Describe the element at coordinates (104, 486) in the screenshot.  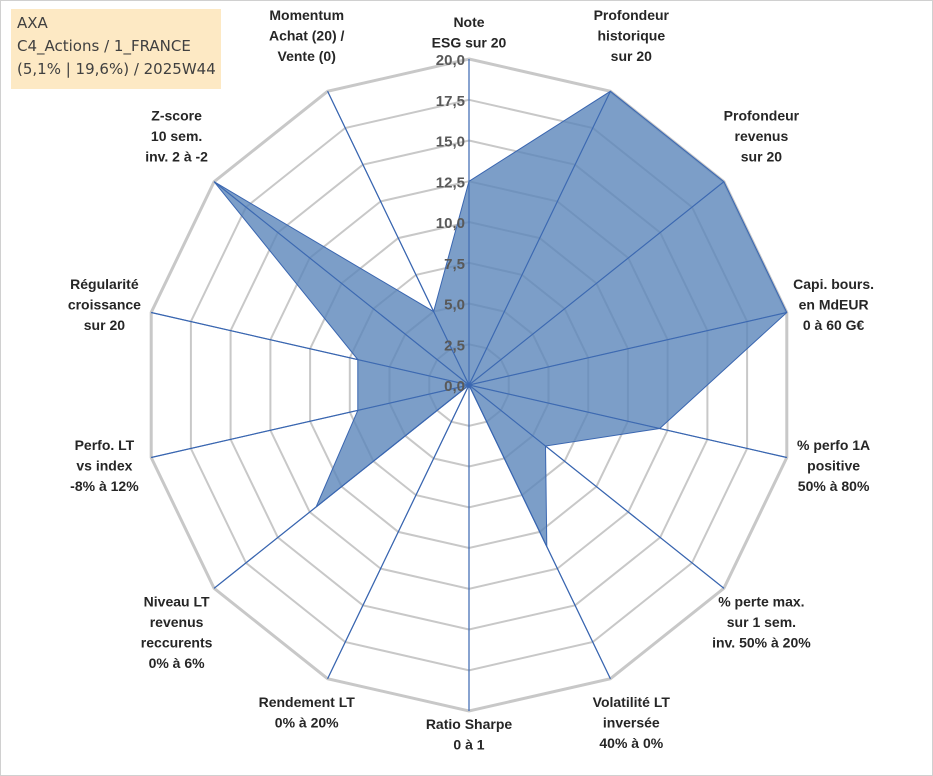
I see `axis-label-line: -8% à 12%` at that location.